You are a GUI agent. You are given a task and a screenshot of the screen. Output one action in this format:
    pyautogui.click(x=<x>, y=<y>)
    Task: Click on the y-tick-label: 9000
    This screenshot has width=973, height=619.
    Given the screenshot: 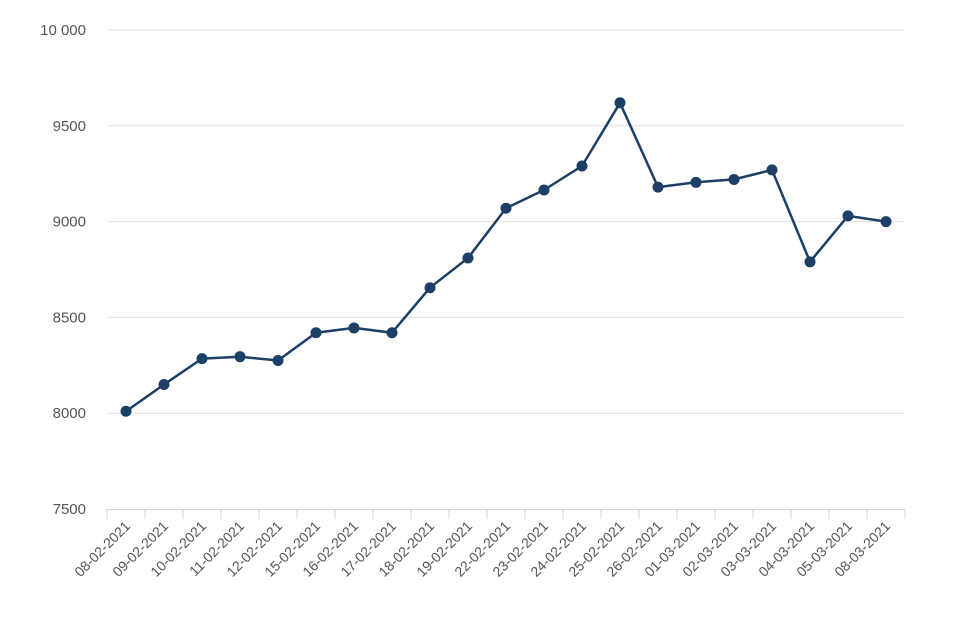 What is the action you would take?
    pyautogui.click(x=69, y=222)
    